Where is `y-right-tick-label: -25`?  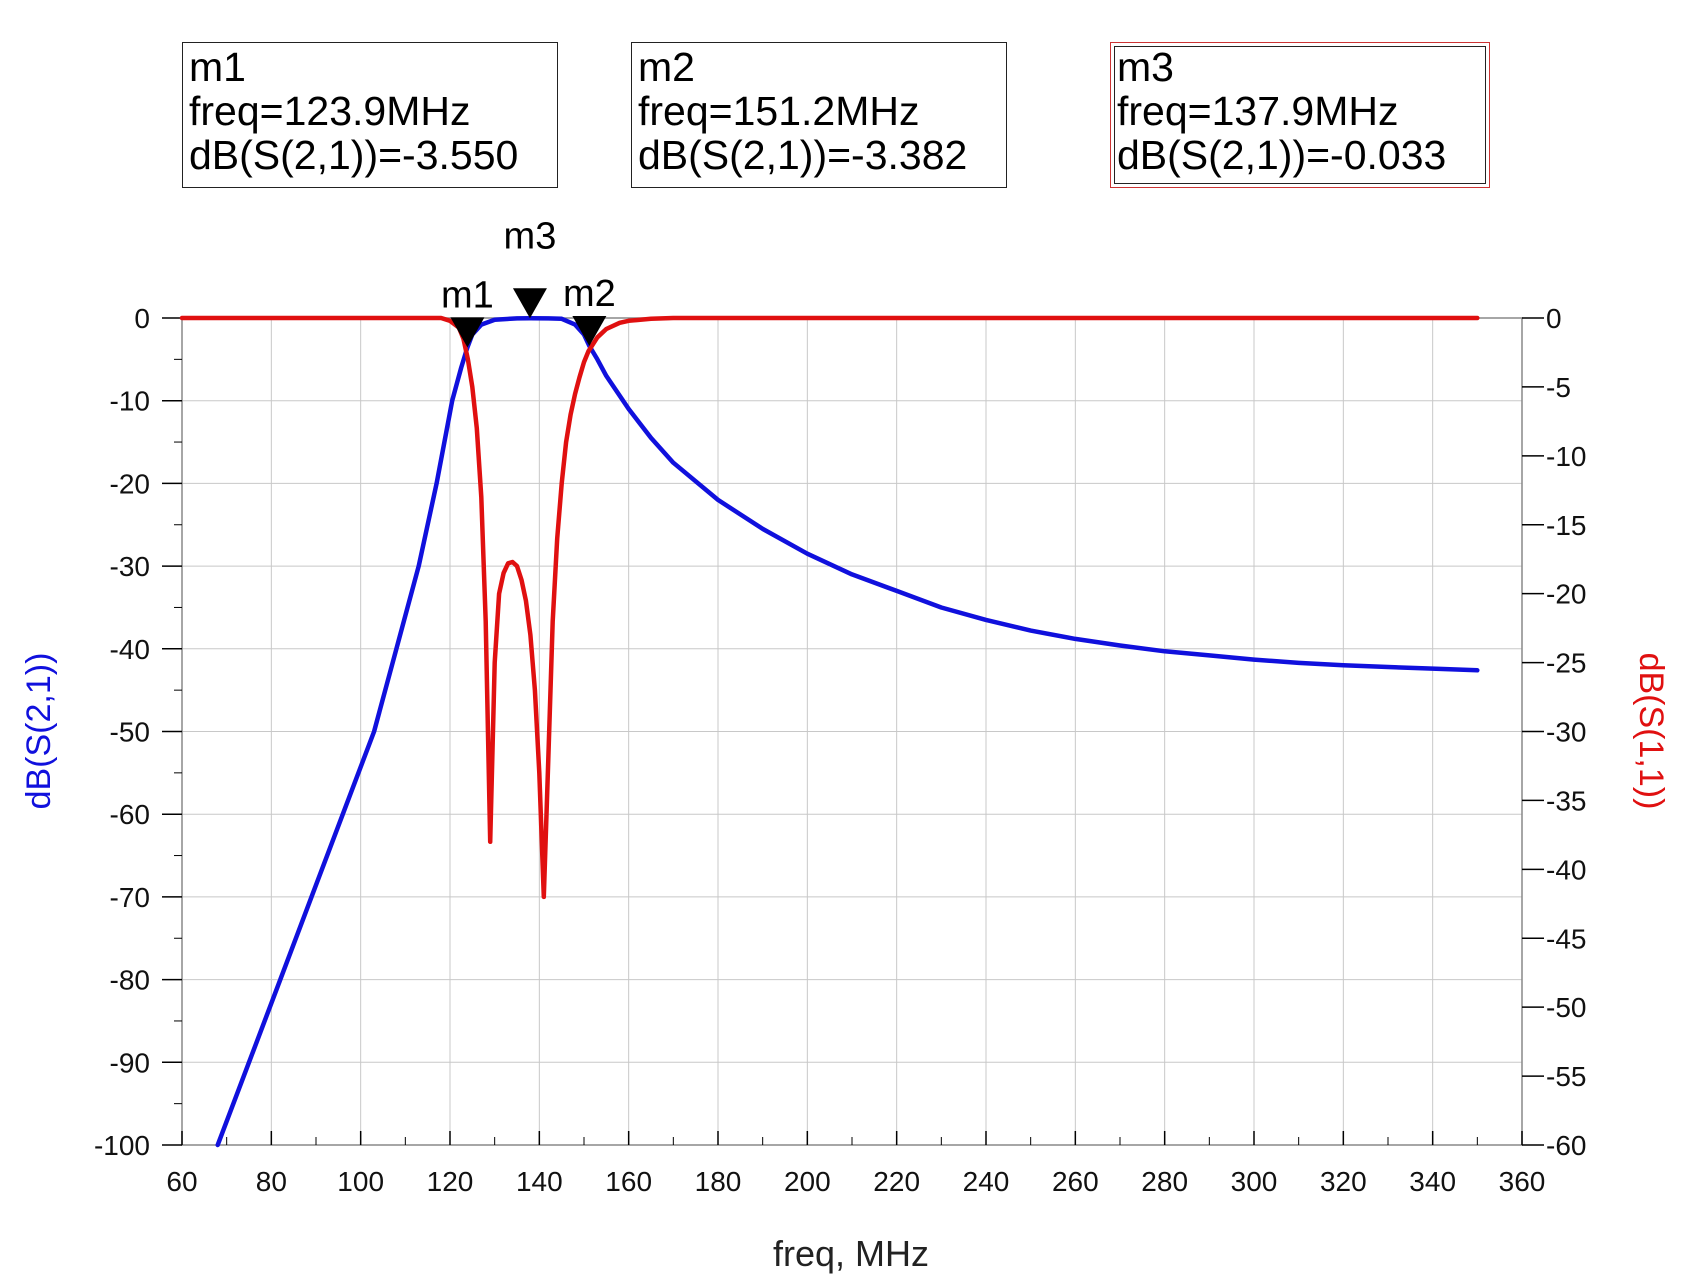 y-right-tick-label: -25 is located at coordinates (1566, 663).